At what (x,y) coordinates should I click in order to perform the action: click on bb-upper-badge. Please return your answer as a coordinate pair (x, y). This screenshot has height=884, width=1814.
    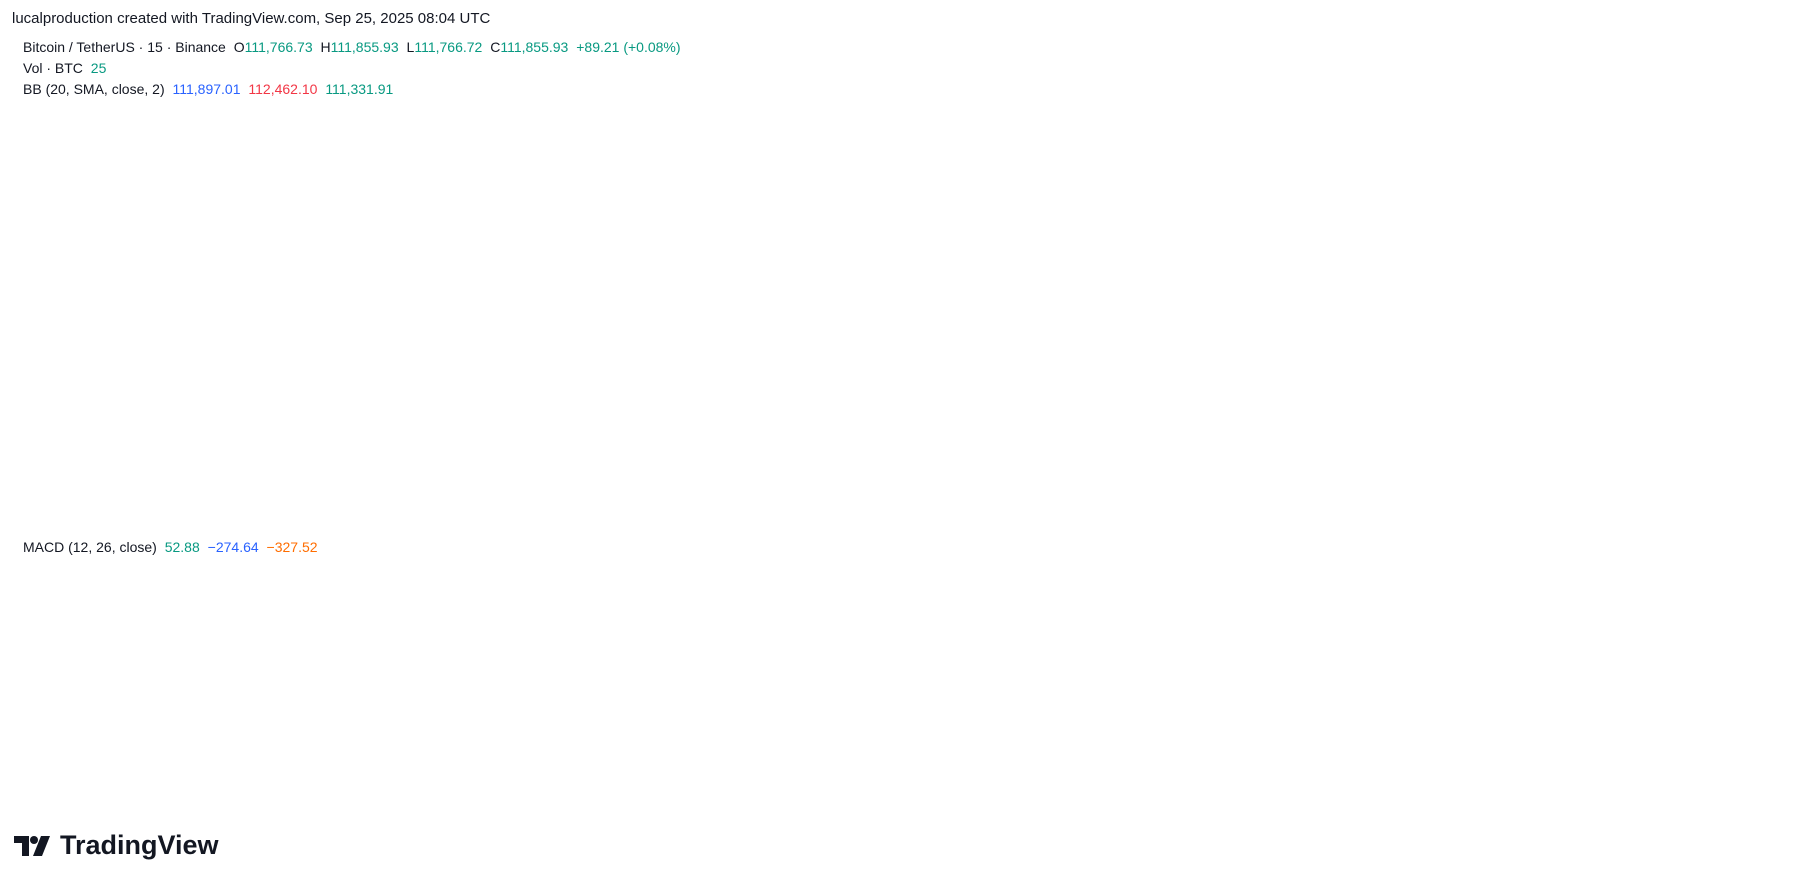
    Looking at the image, I should click on (1748, 283).